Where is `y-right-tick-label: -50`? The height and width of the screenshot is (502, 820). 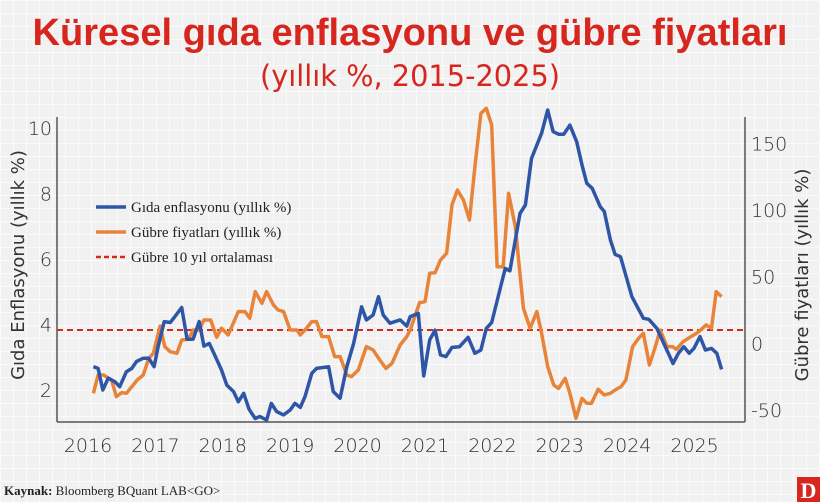 y-right-tick-label: -50 is located at coordinates (766, 411).